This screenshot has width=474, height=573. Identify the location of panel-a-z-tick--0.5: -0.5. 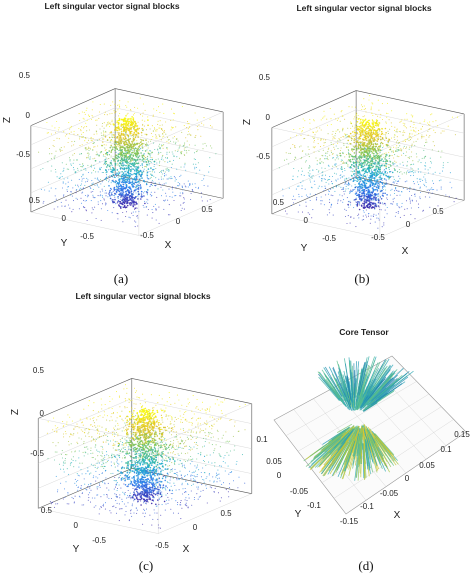
(23, 154).